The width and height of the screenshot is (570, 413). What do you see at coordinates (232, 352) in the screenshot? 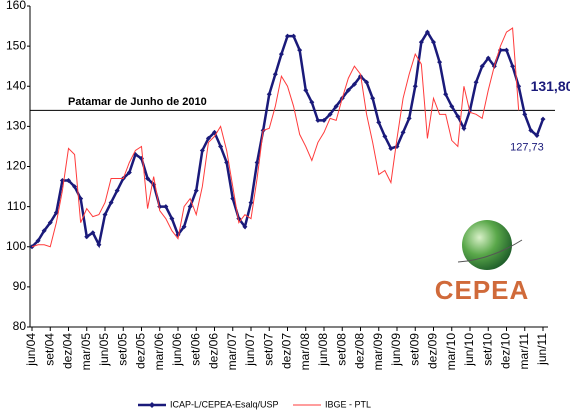
I see `x-tick-label: mar/07` at bounding box center [232, 352].